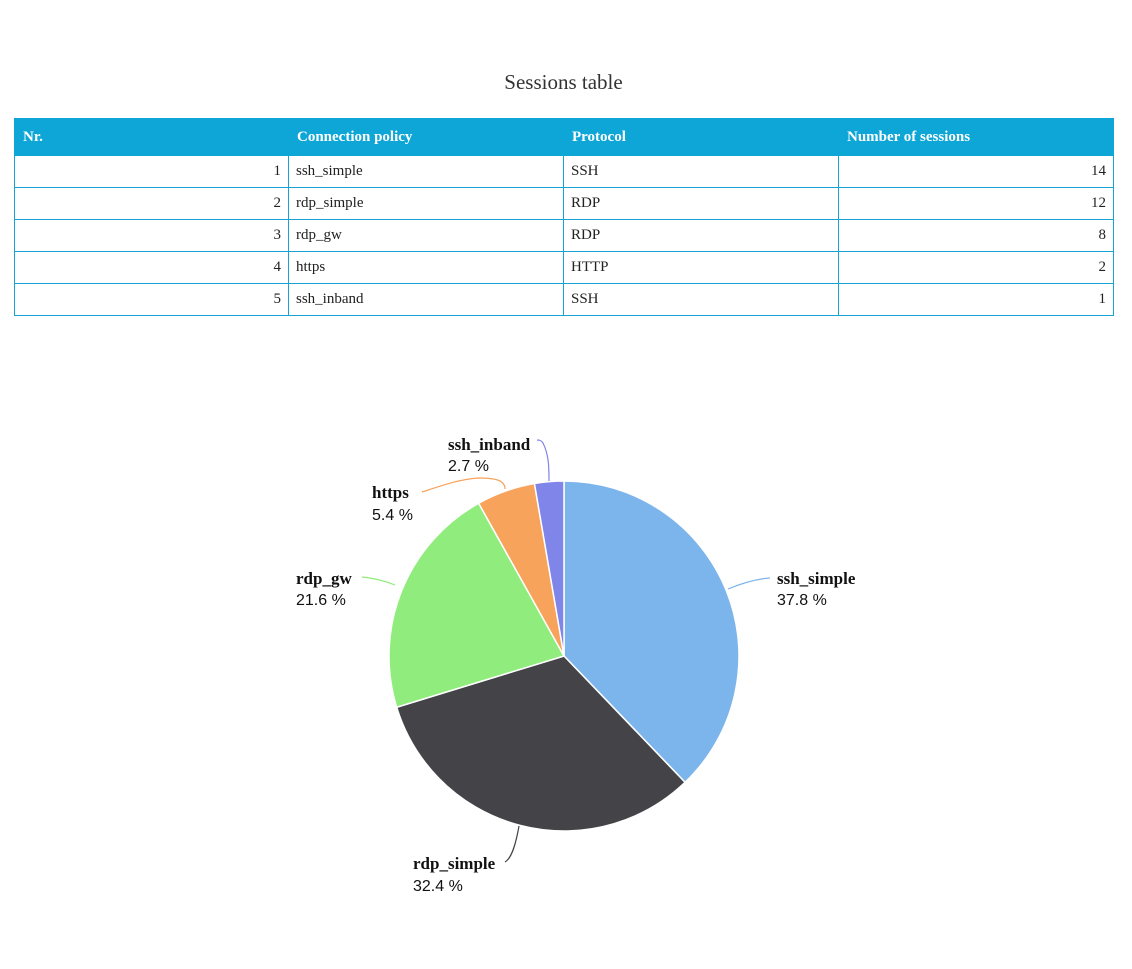 The width and height of the screenshot is (1132, 969). What do you see at coordinates (563, 82) in the screenshot?
I see `page-title: Sessions table` at bounding box center [563, 82].